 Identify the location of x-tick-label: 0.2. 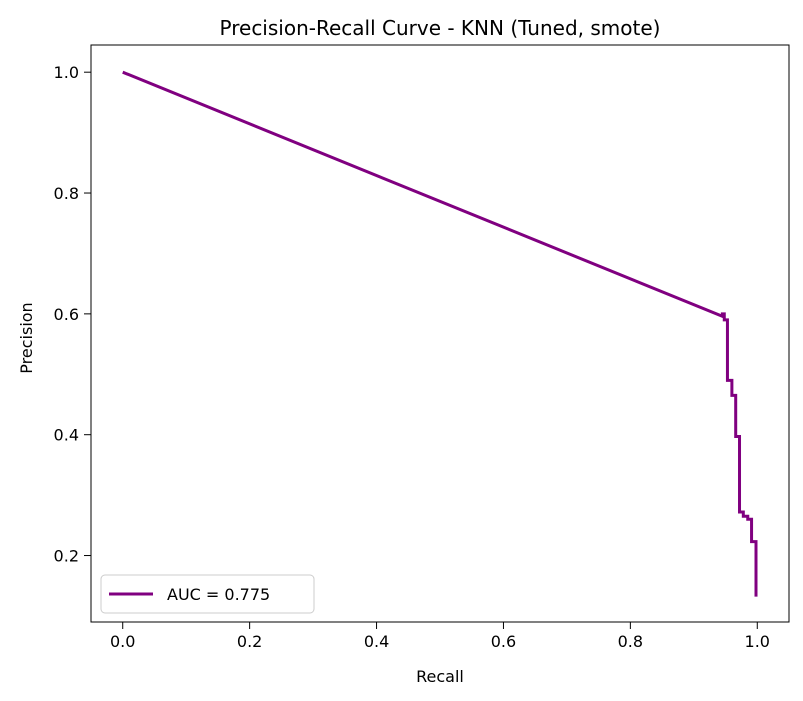
(249, 641).